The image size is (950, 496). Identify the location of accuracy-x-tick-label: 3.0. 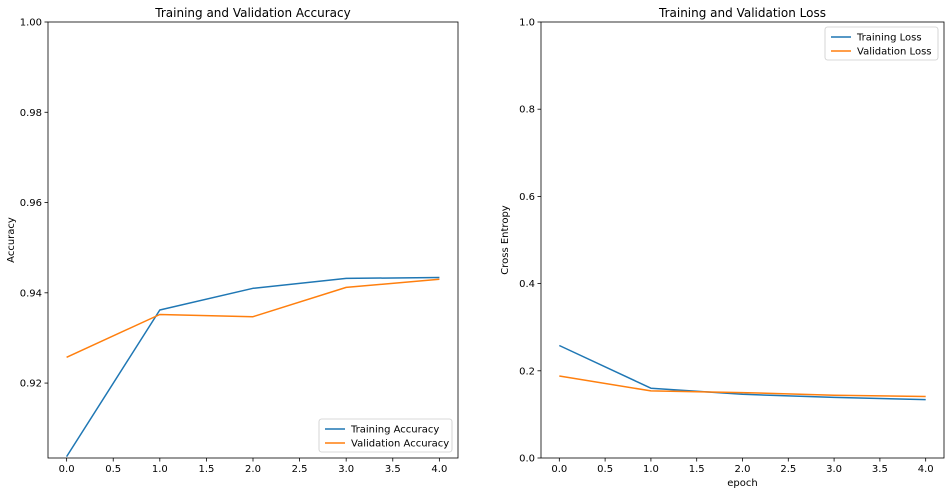
(346, 469).